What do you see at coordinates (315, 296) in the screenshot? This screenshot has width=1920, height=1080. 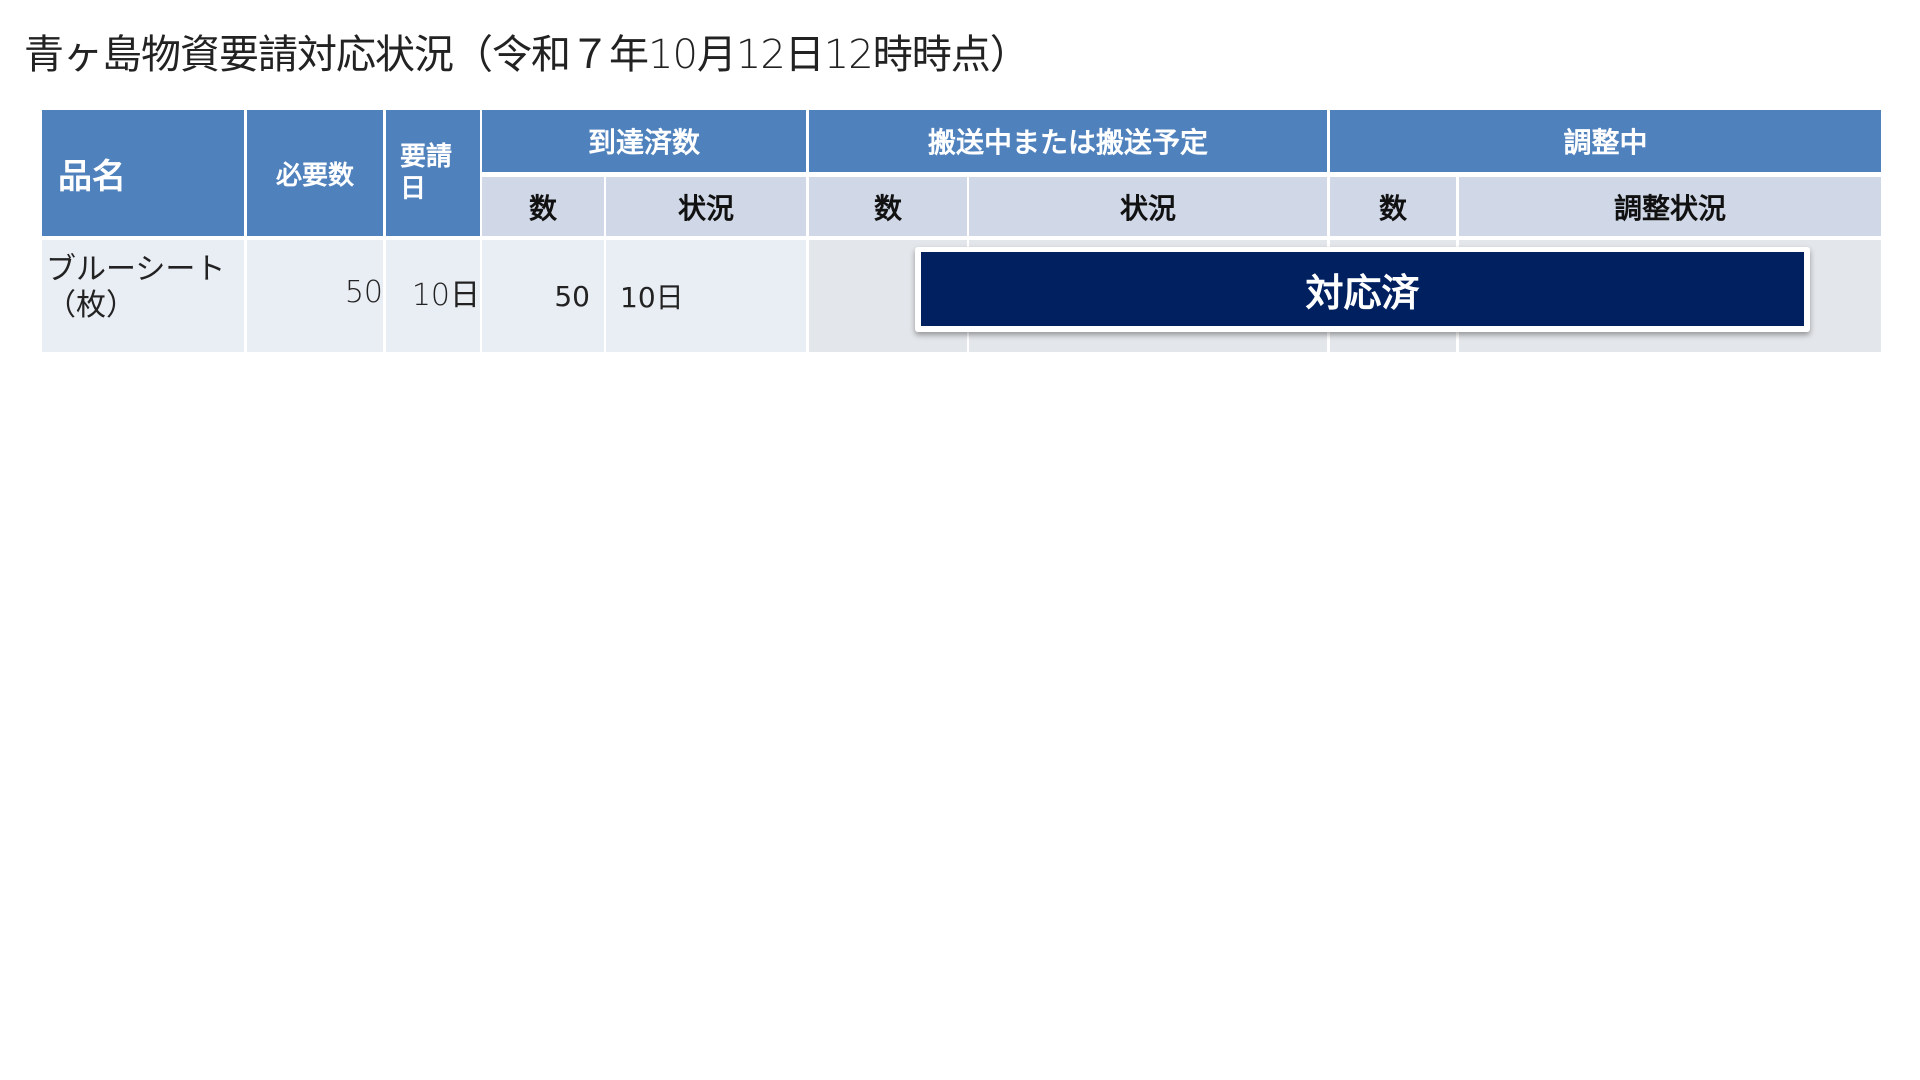 I see `cell-required: 50` at bounding box center [315, 296].